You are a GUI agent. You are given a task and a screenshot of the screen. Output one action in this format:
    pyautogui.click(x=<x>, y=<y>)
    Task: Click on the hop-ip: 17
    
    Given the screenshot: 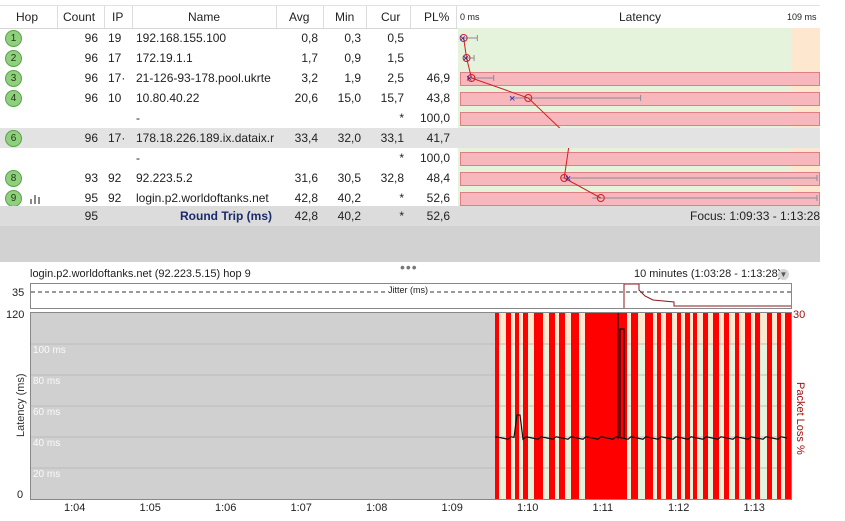 What is the action you would take?
    pyautogui.click(x=115, y=58)
    